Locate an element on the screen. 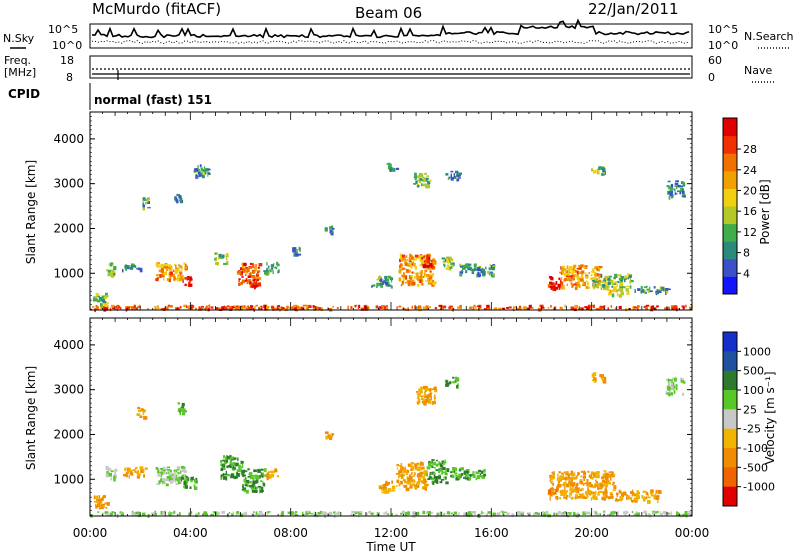 This screenshot has width=800, height=554. noise-panel: N.Sky 10^5 10^0 10^5 10^0 N.Search is located at coordinates (398, 35).